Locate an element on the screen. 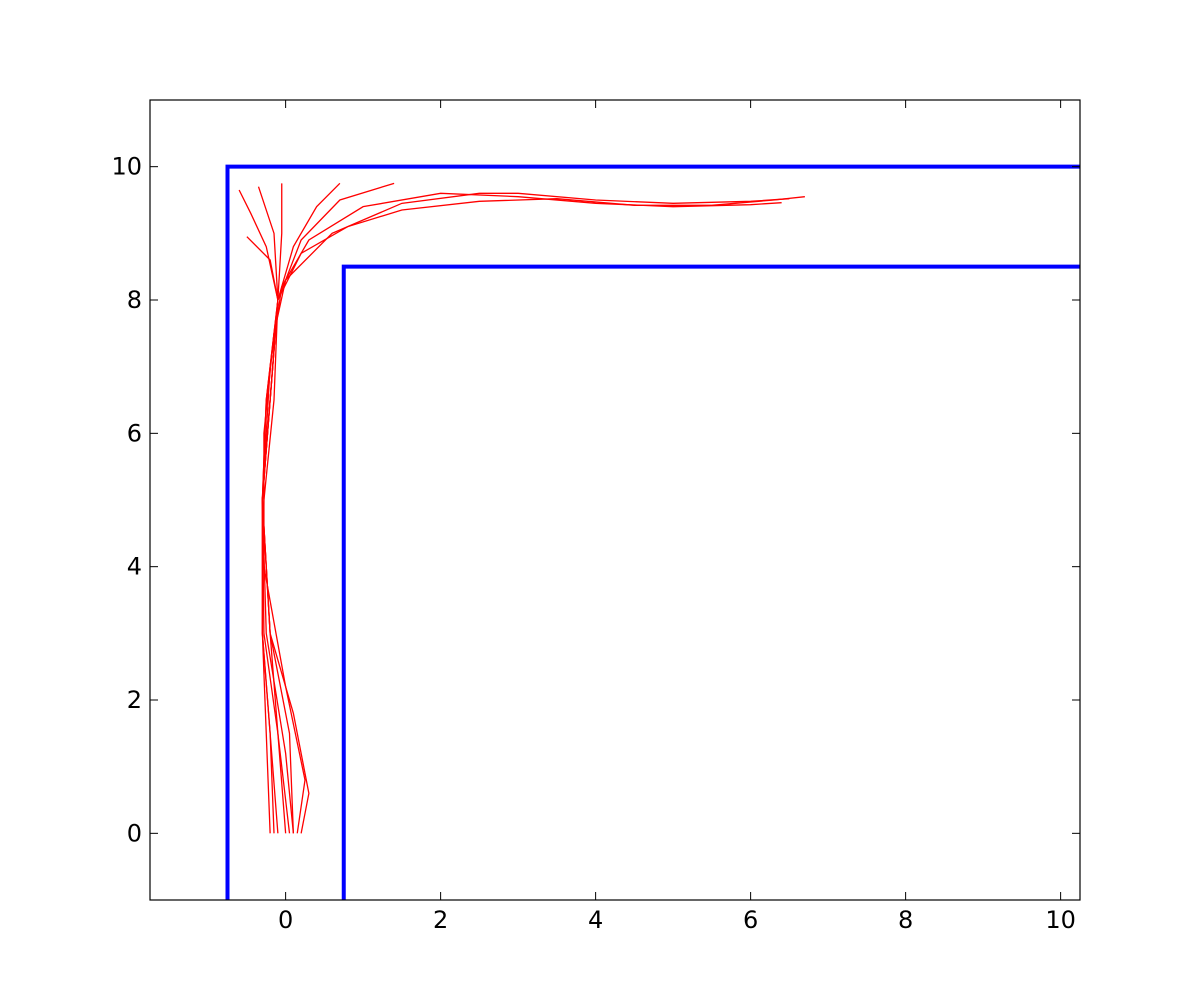 This screenshot has height=1004, width=1200. y-tick-label: 10 is located at coordinates (126, 167).